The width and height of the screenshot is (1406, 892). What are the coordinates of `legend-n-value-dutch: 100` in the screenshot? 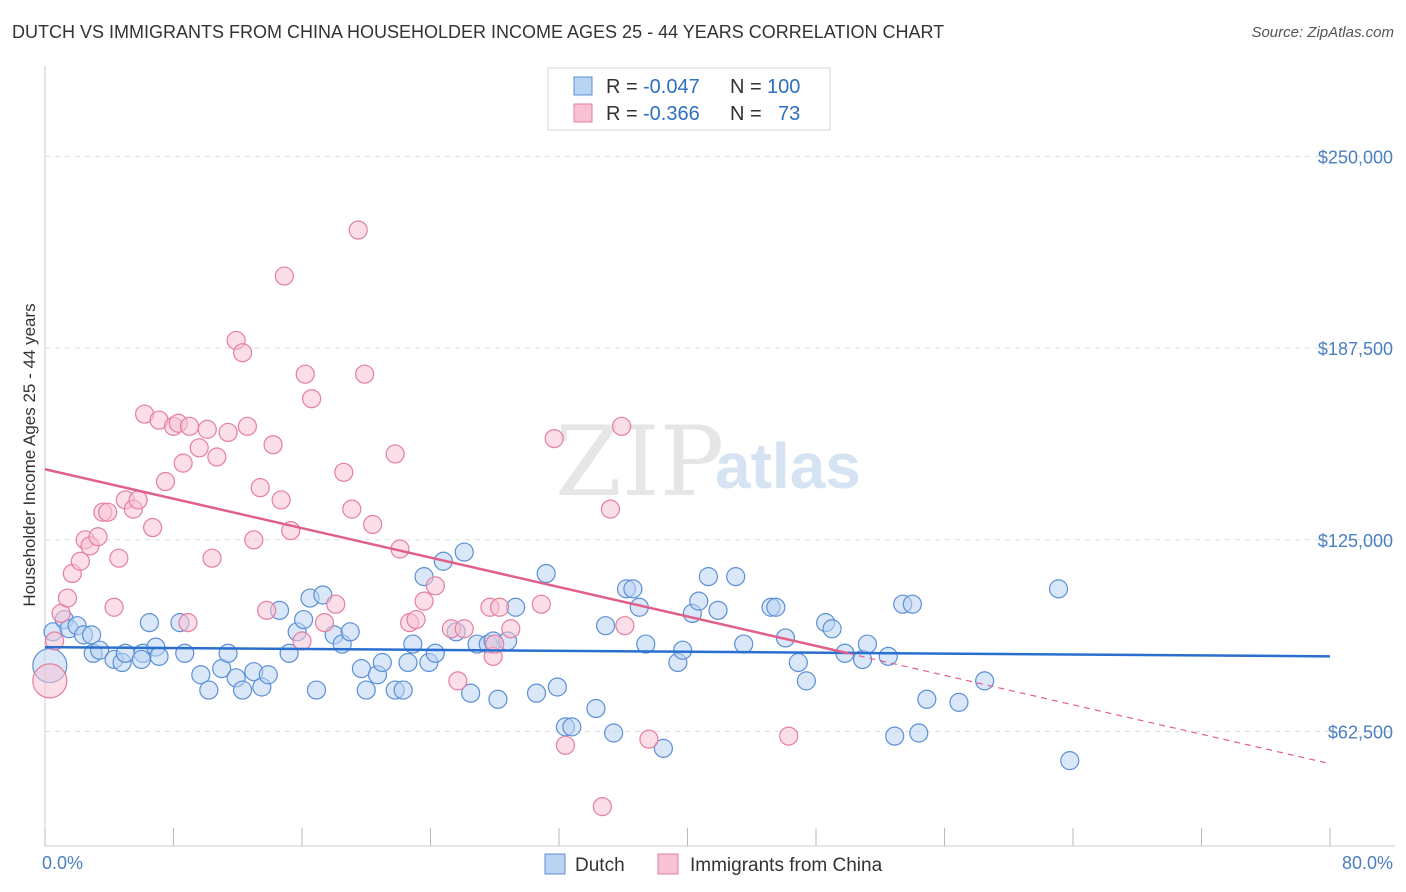 It's located at (783, 87).